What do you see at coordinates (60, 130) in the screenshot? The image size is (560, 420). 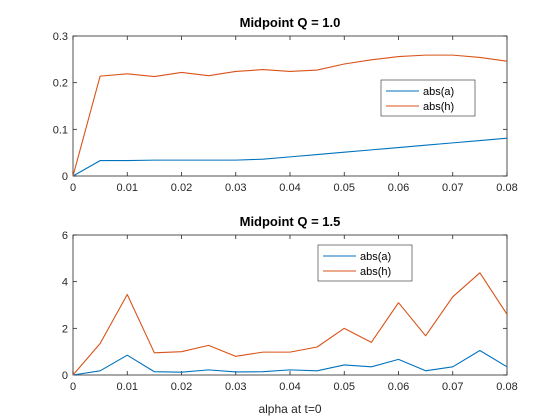 I see `y-tick-label: 0.1` at bounding box center [60, 130].